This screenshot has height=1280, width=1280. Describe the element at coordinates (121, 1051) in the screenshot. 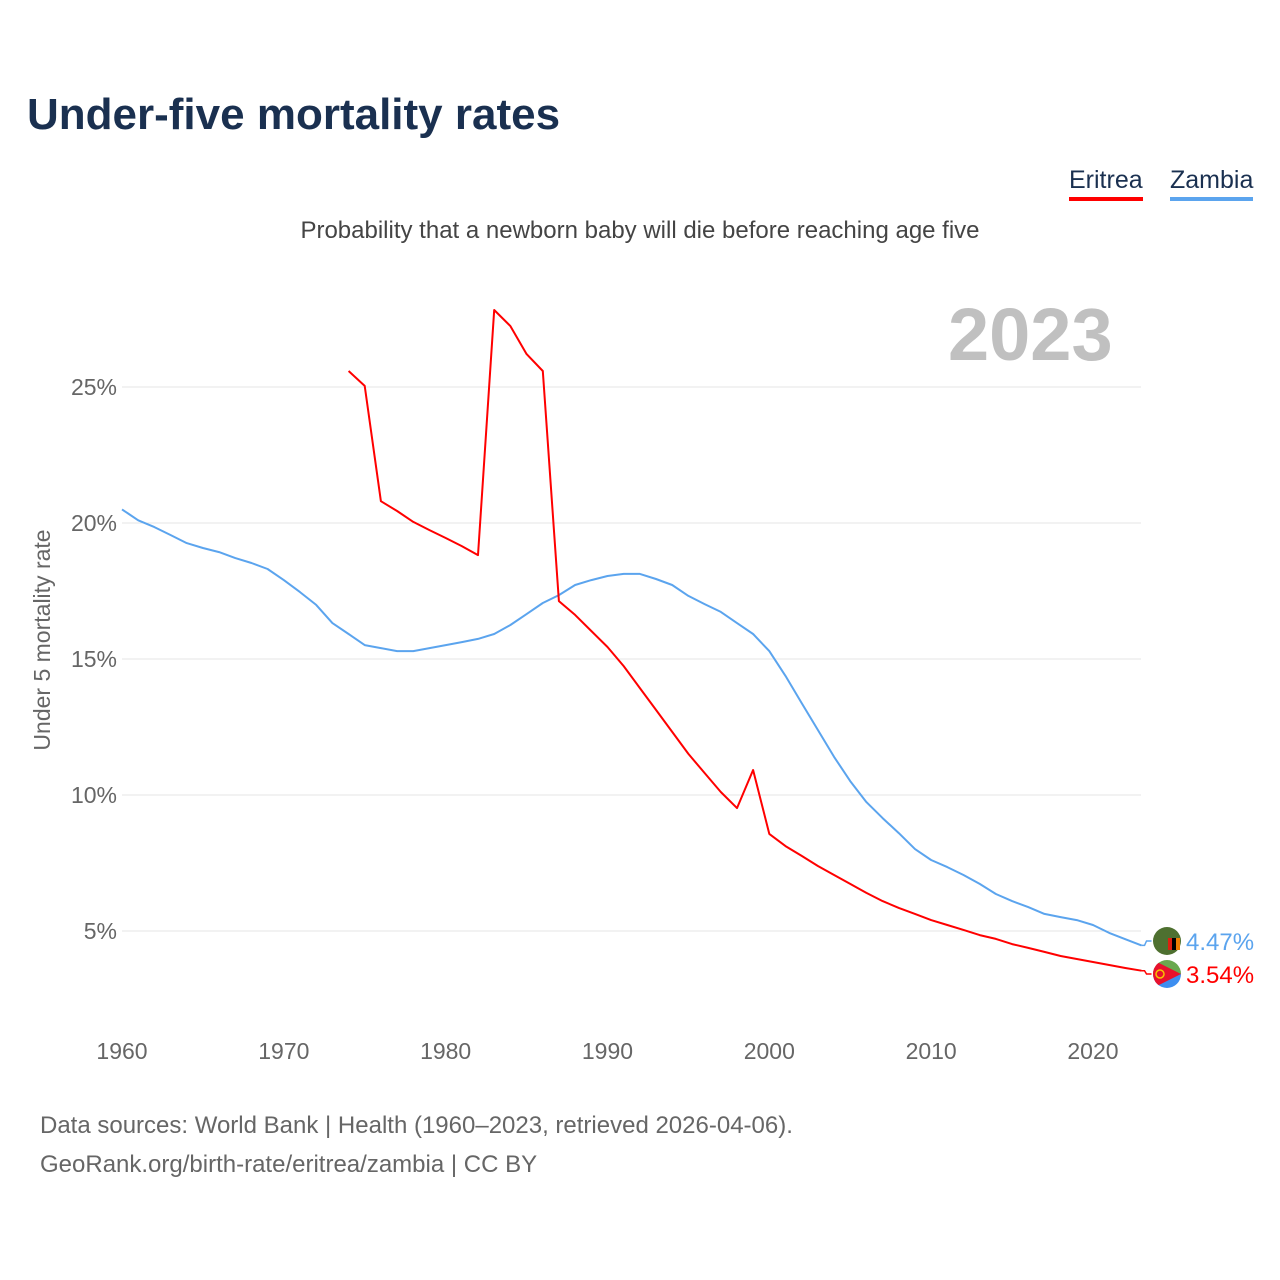

I see `x-tick-label: 1960` at that location.